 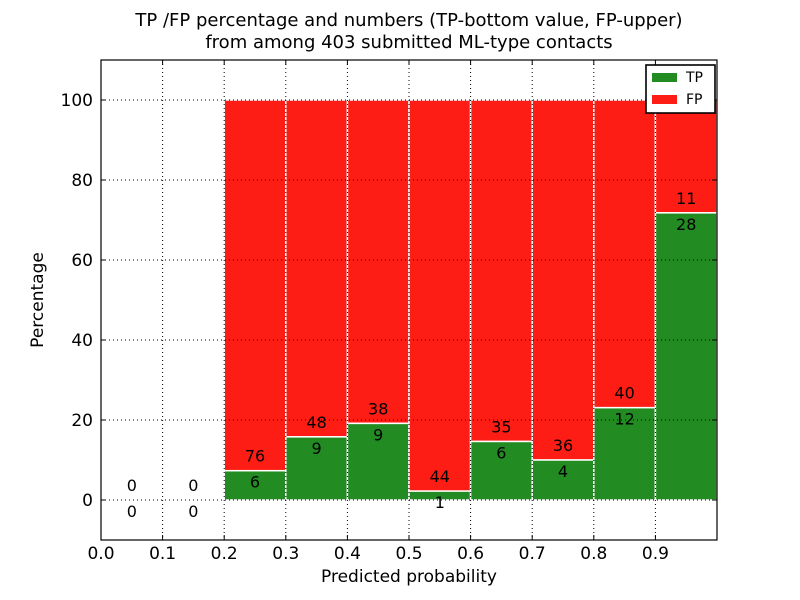 I want to click on fp-count-label: 40, so click(x=624, y=393).